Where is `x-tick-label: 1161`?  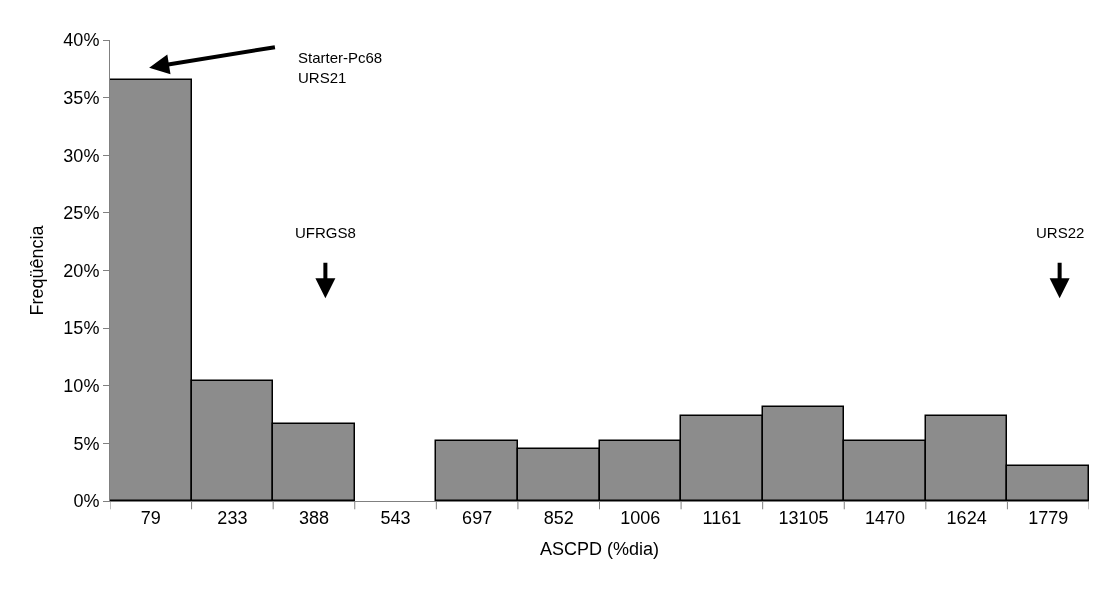 x-tick-label: 1161 is located at coordinates (722, 517).